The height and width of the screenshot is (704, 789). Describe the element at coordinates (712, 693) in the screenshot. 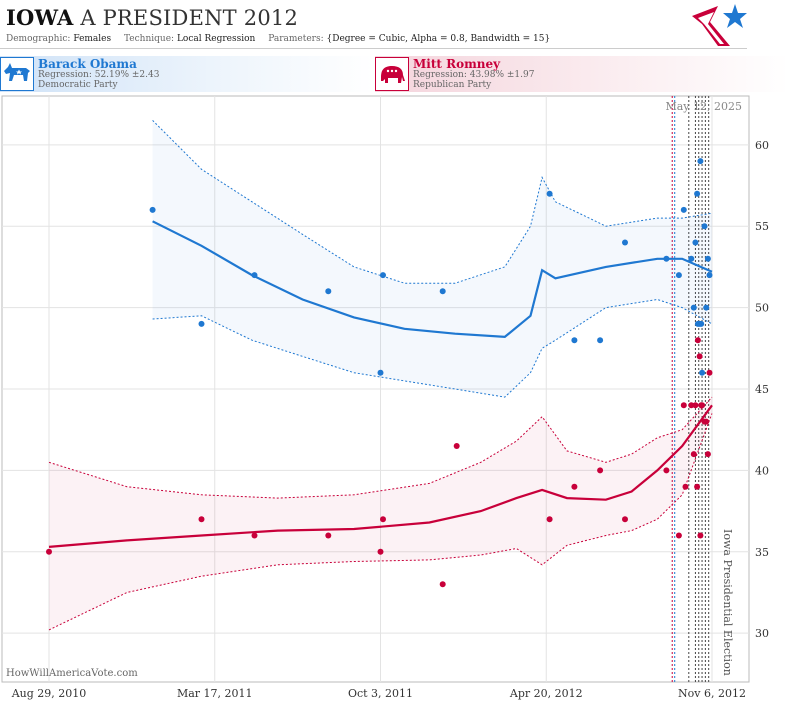

I see `x-tick-label: Nov 6, 2012` at that location.